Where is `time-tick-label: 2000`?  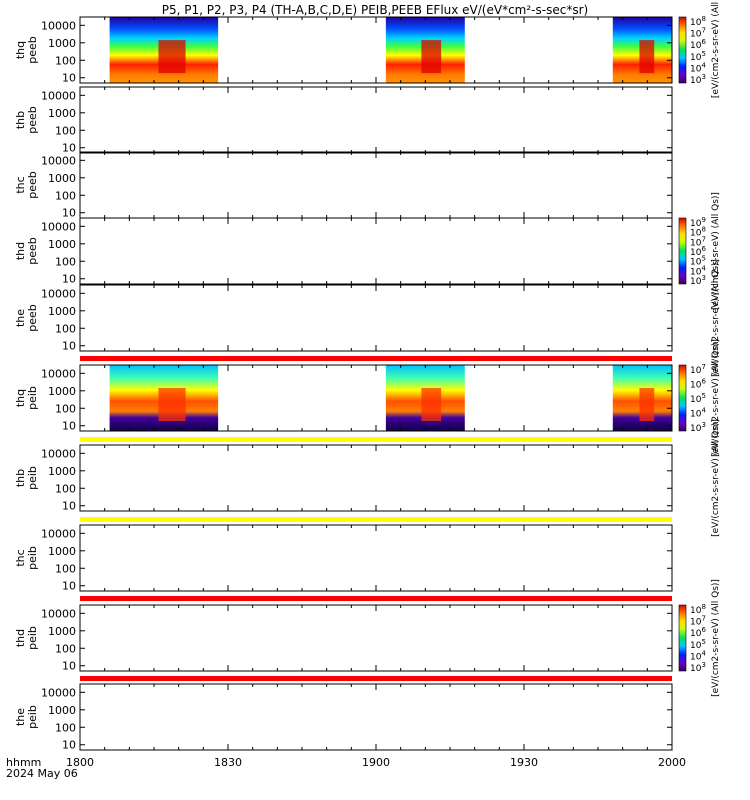 time-tick-label: 2000 is located at coordinates (672, 762).